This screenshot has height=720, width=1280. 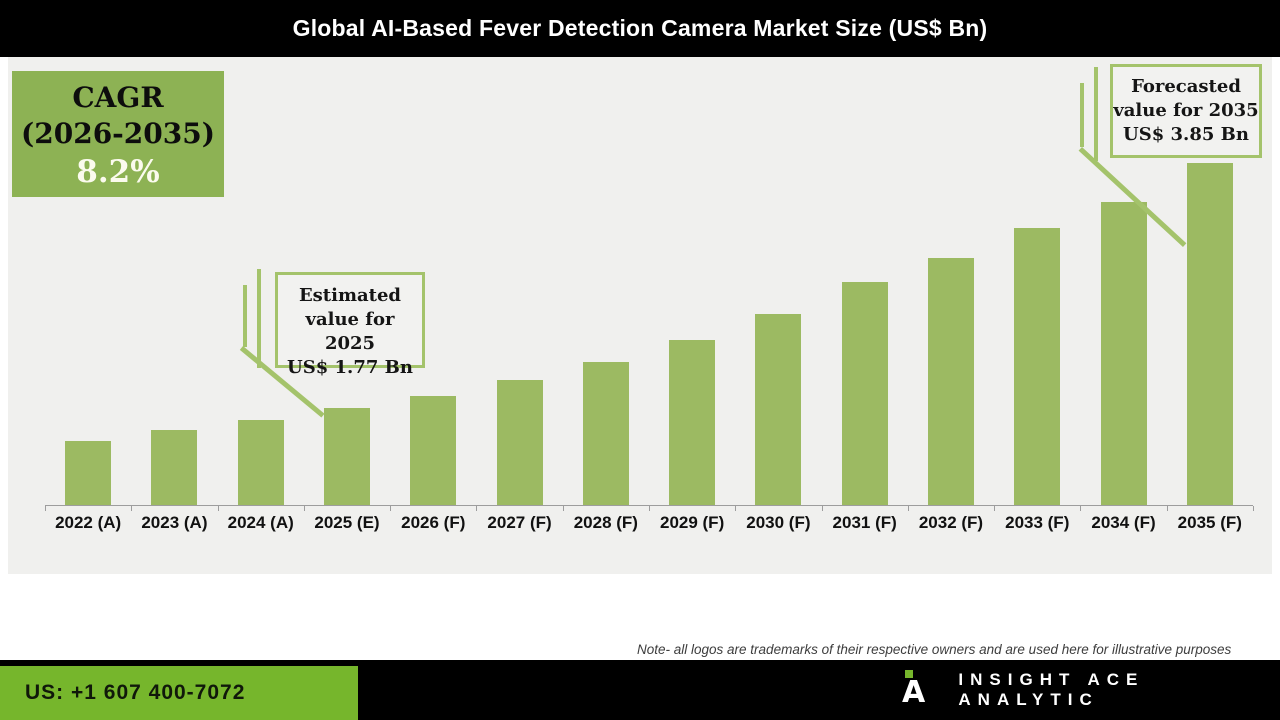 I want to click on callout-text: value for 2035, so click(x=1186, y=110).